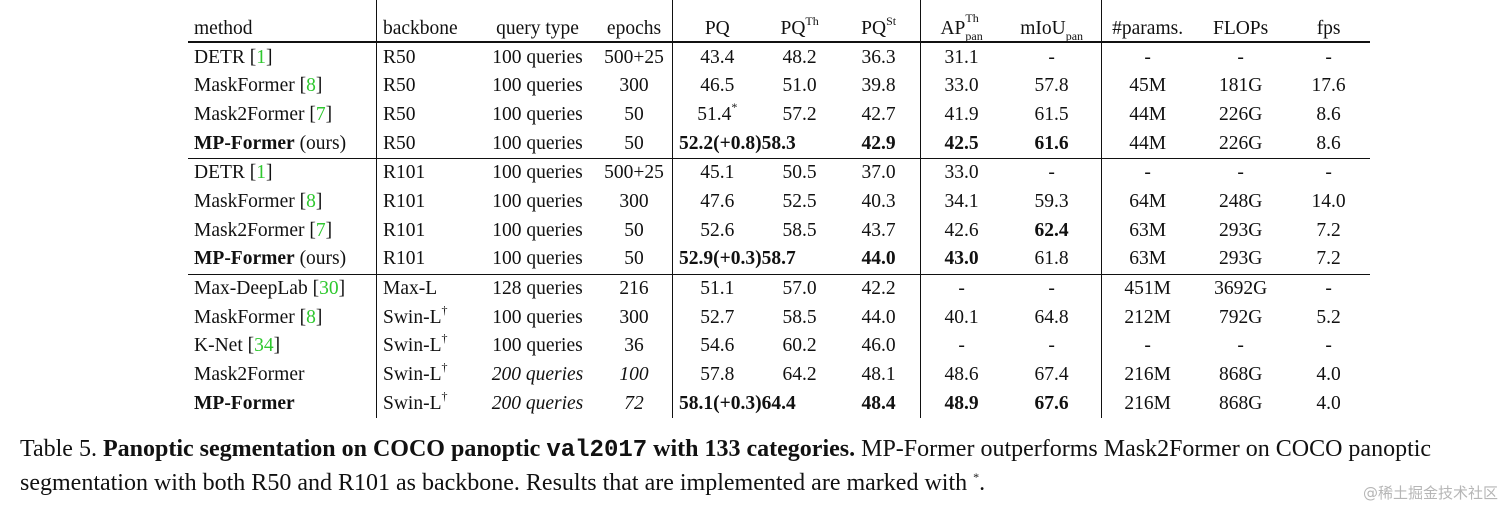  Describe the element at coordinates (634, 173) in the screenshot. I see `cell-epochs: 500+25` at that location.